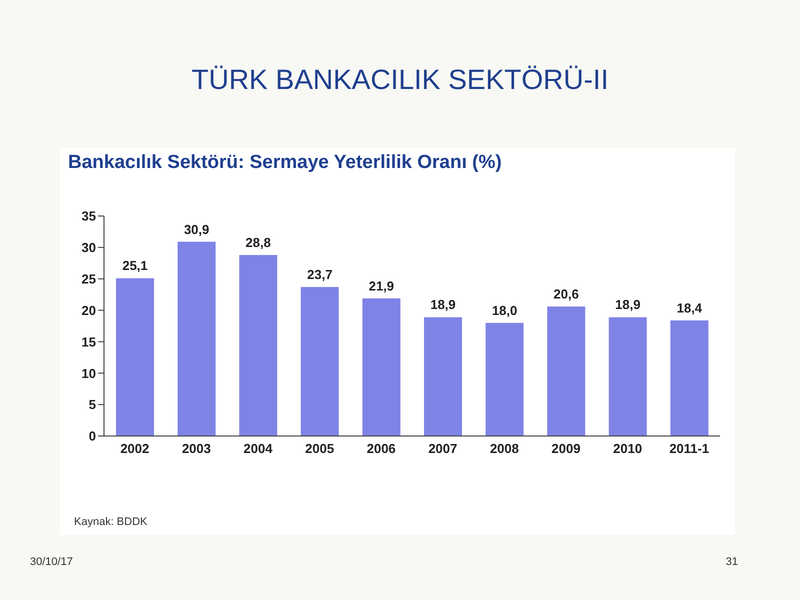  What do you see at coordinates (92, 404) in the screenshot?
I see `y-tick-label: 5` at bounding box center [92, 404].